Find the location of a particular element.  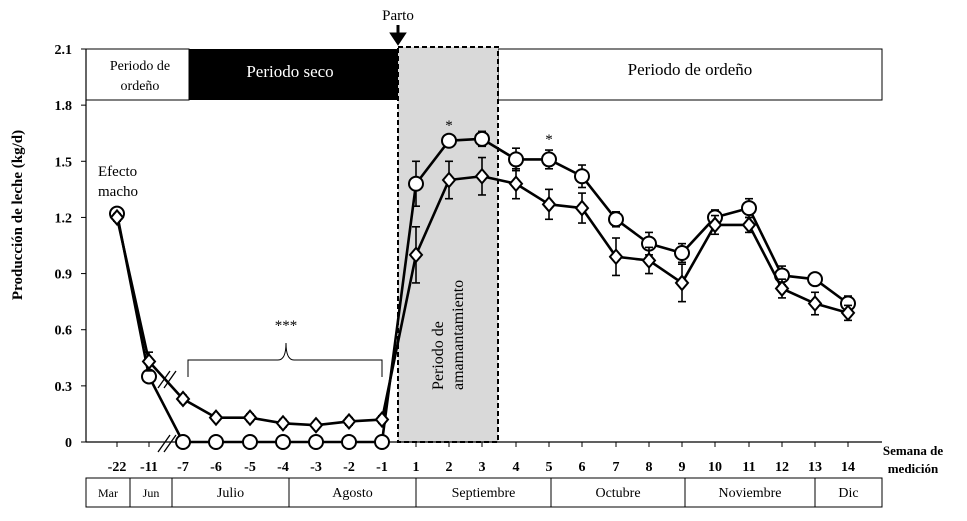

month-bar-box is located at coordinates (484, 492).